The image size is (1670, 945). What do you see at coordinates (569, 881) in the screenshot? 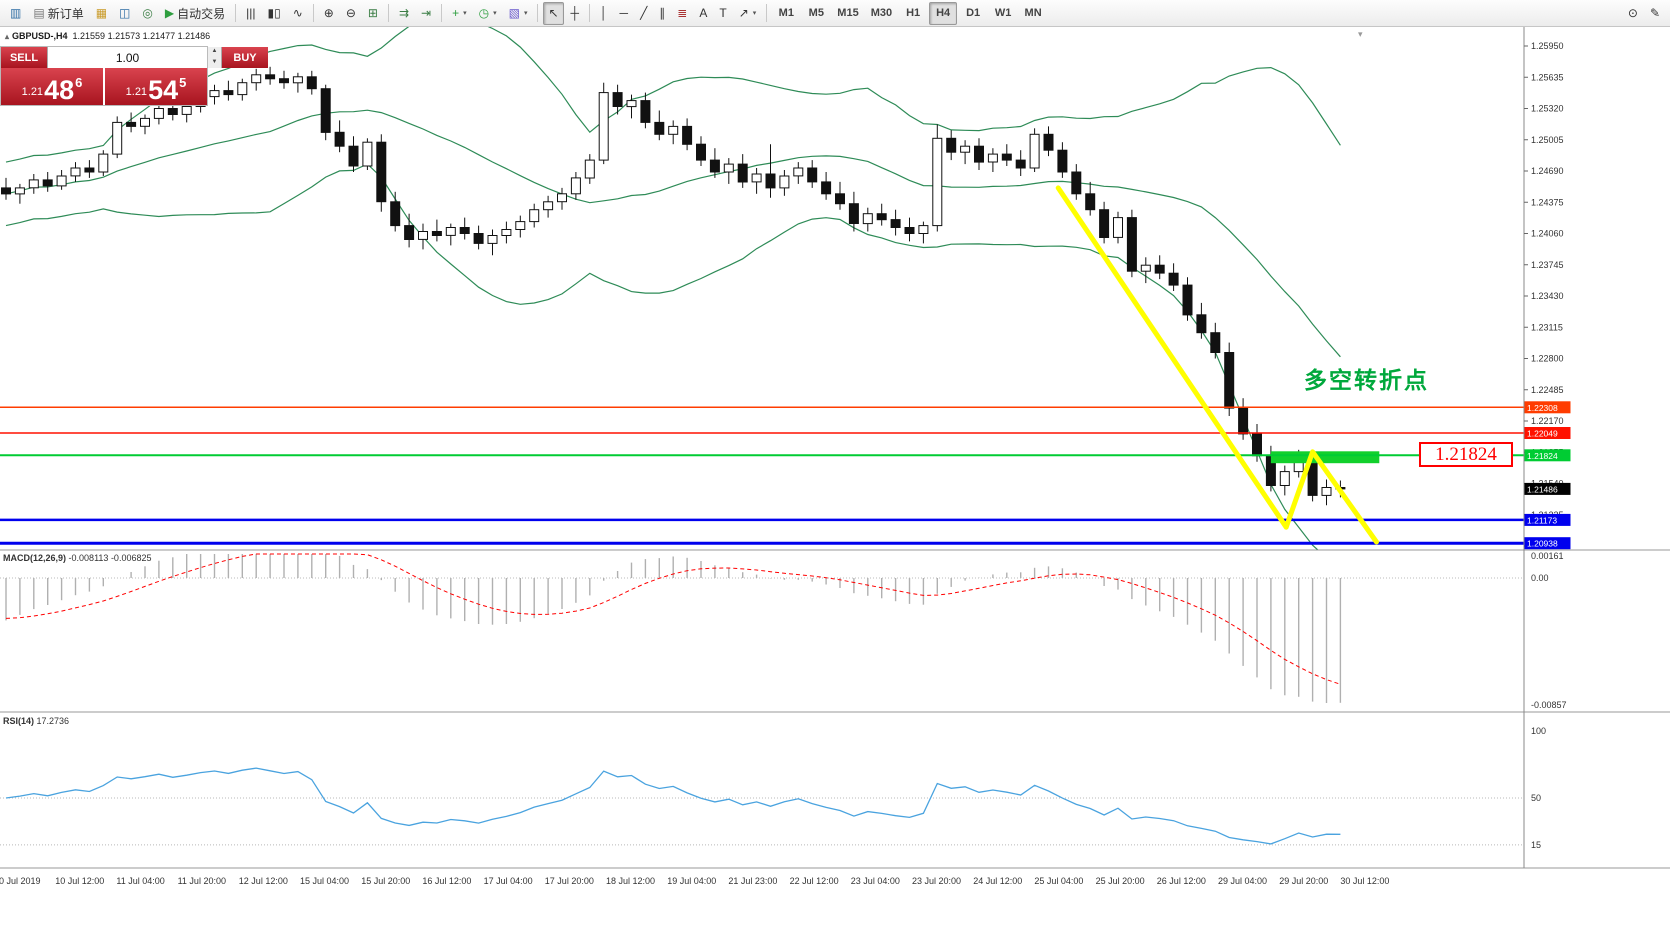
I see `time-axis-label: 17 Jul 20:00` at bounding box center [569, 881].